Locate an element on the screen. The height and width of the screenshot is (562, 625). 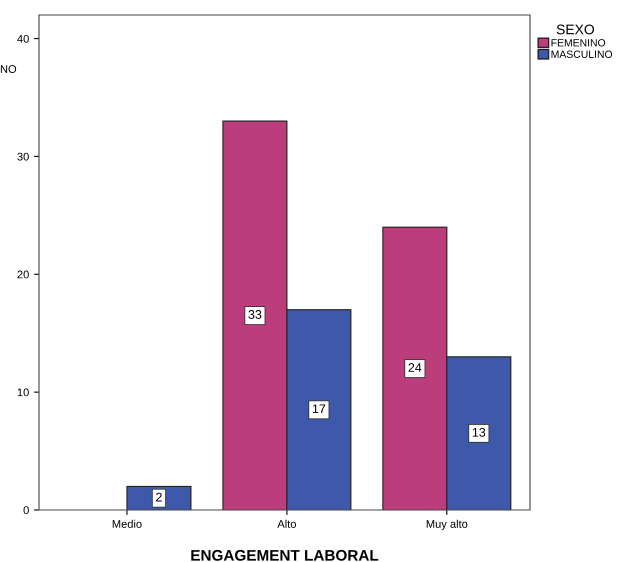
legend-label: FEMENINO is located at coordinates (579, 42).